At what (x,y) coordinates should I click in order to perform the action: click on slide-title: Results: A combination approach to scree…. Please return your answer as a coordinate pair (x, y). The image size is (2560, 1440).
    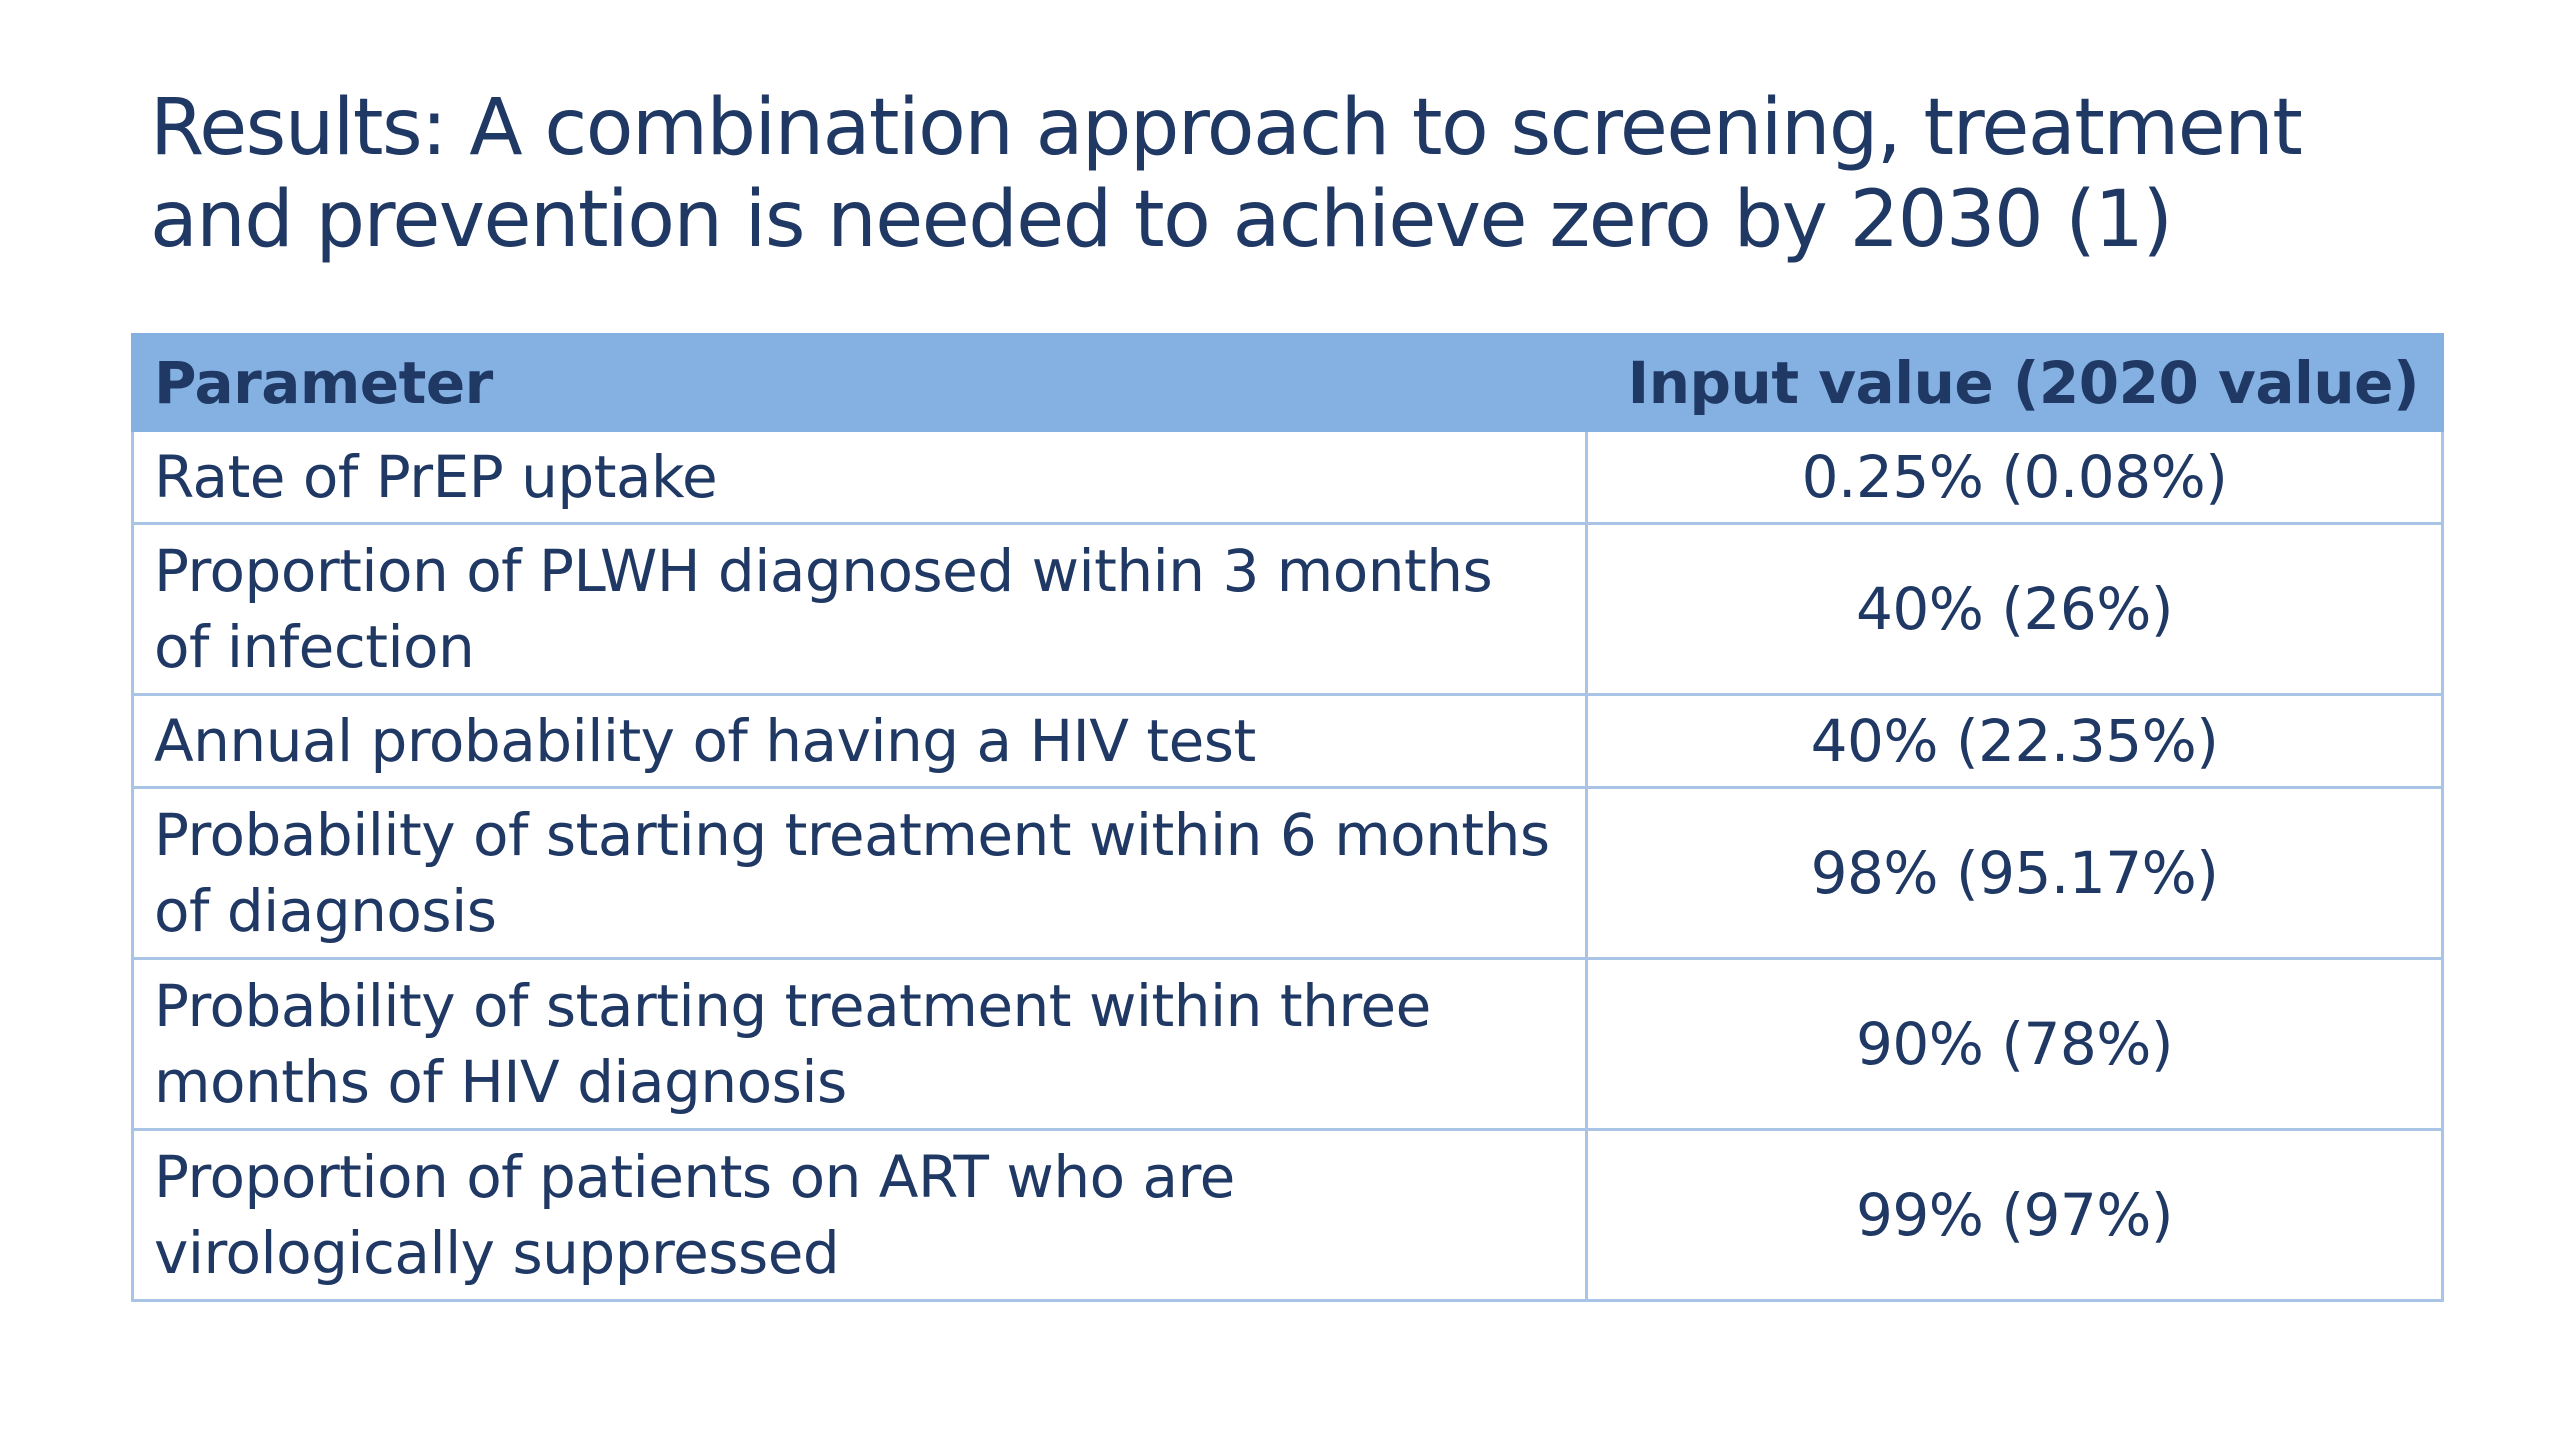
    Looking at the image, I should click on (1300, 174).